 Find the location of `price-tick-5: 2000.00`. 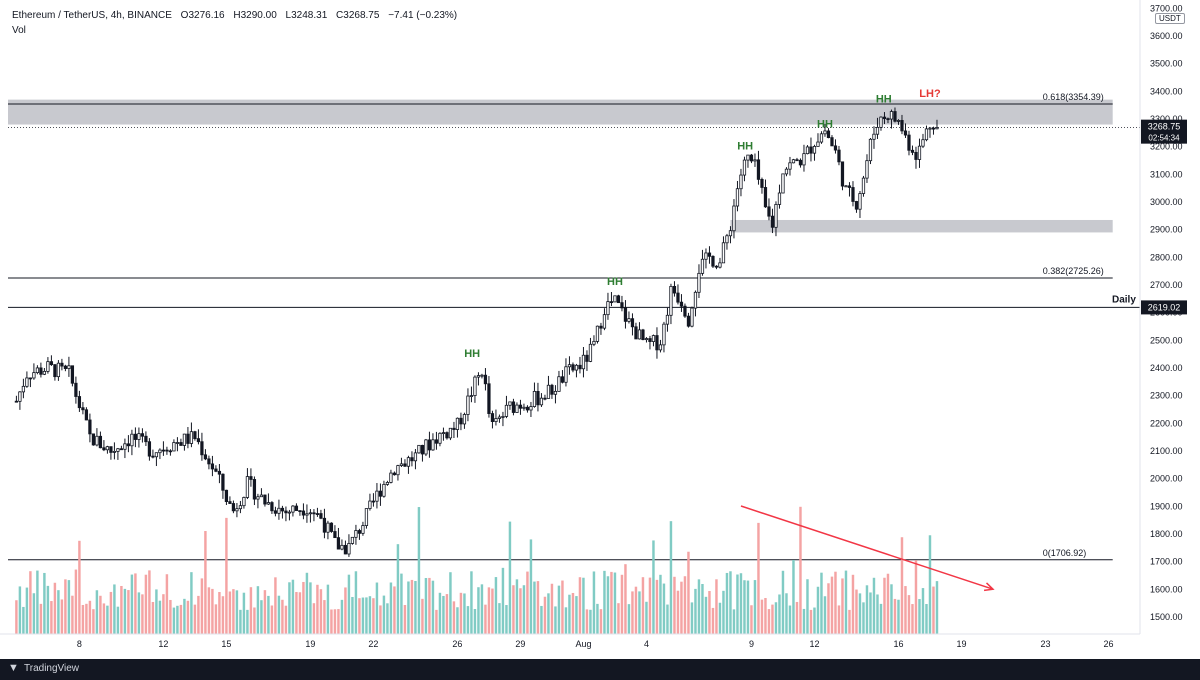

price-tick-5: 2000.00 is located at coordinates (1166, 479).